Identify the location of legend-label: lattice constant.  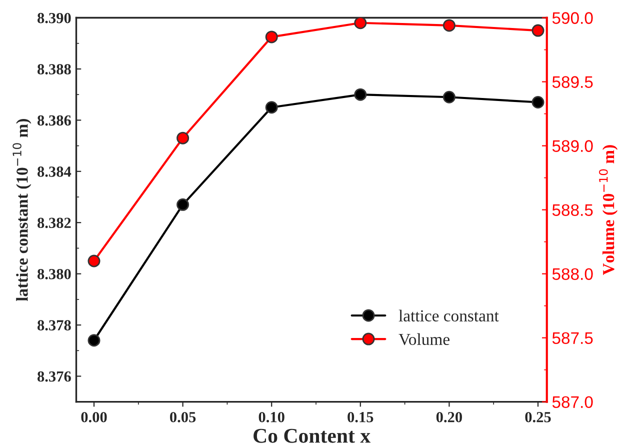
(448, 316).